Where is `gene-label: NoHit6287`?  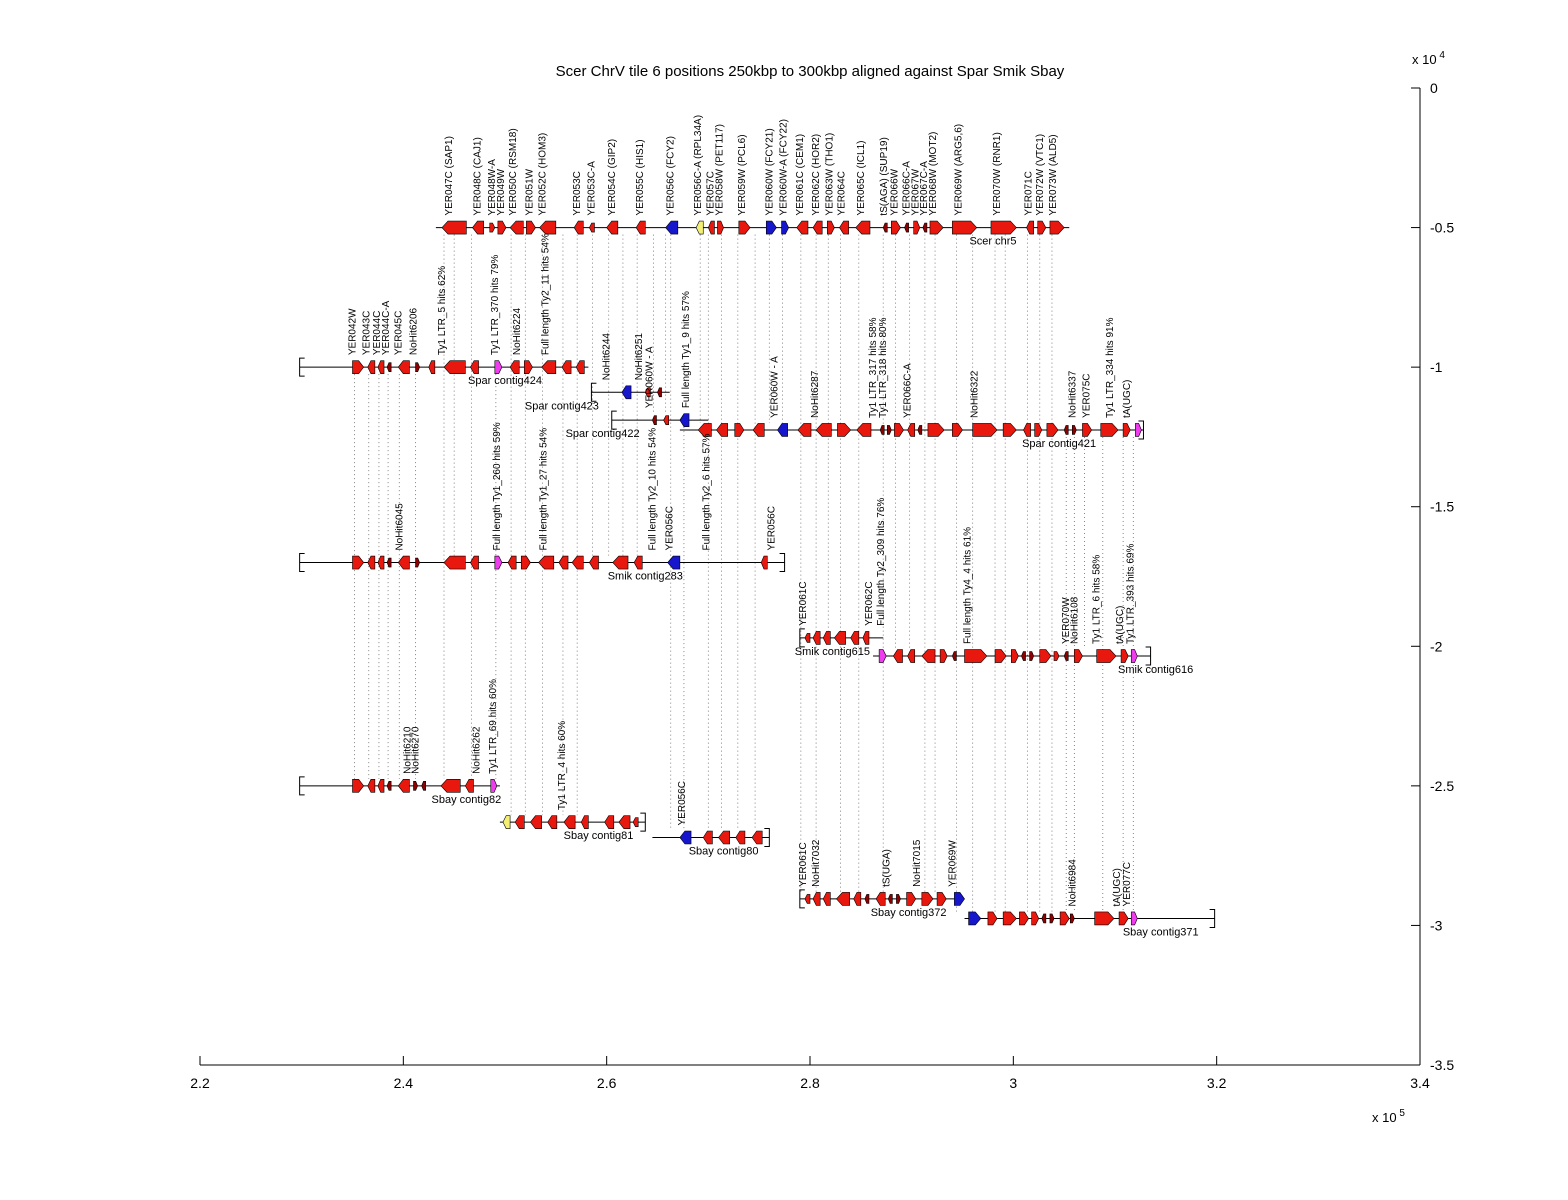 gene-label: NoHit6287 is located at coordinates (815, 394).